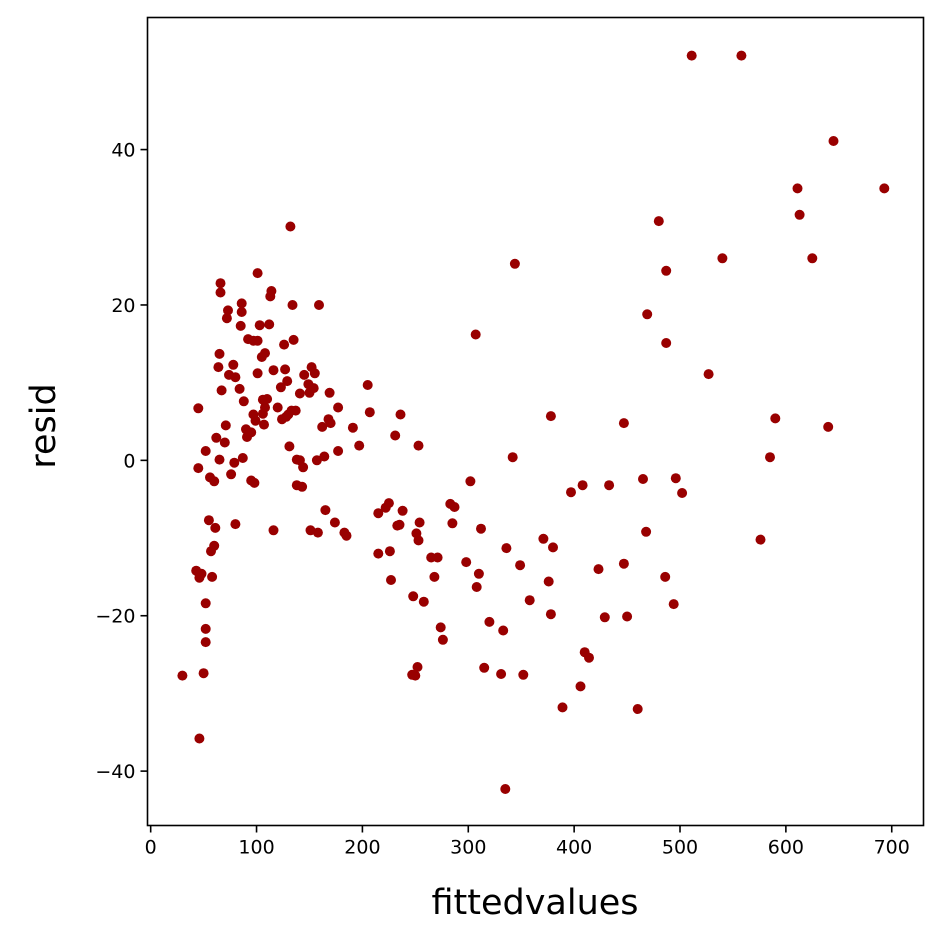 This screenshot has height=942, width=942. What do you see at coordinates (129, 461) in the screenshot?
I see `y-tick-label: 0` at bounding box center [129, 461].